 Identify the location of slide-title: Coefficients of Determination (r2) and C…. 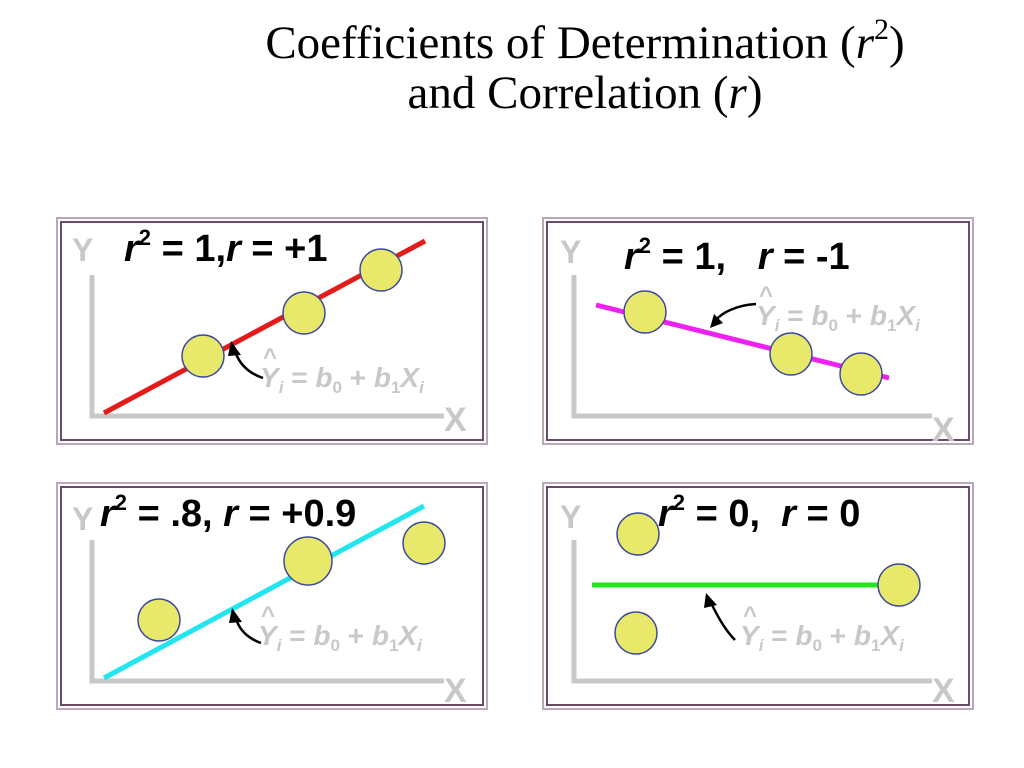
(585, 66).